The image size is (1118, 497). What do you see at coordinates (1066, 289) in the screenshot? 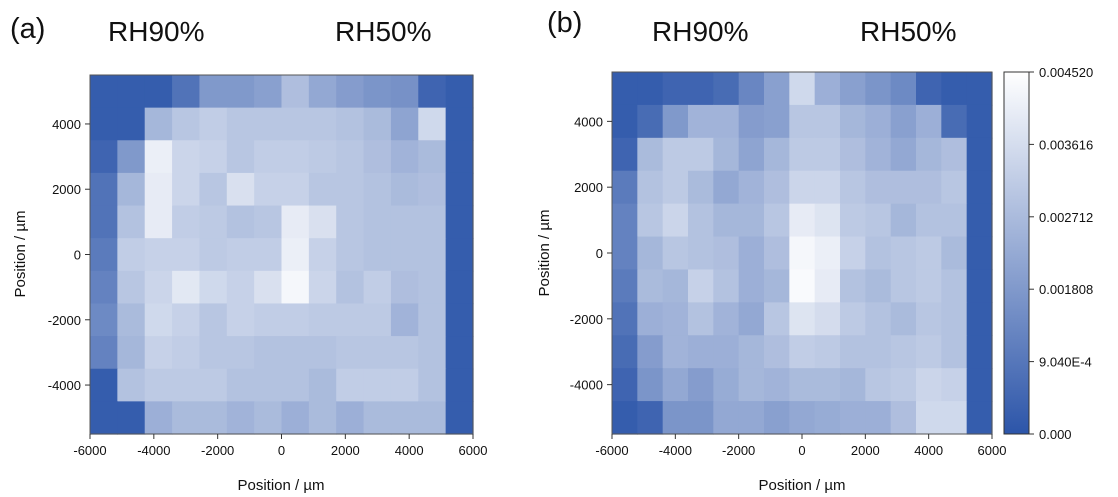
I see `colorbar-tick-label: 0.001808` at bounding box center [1066, 289].